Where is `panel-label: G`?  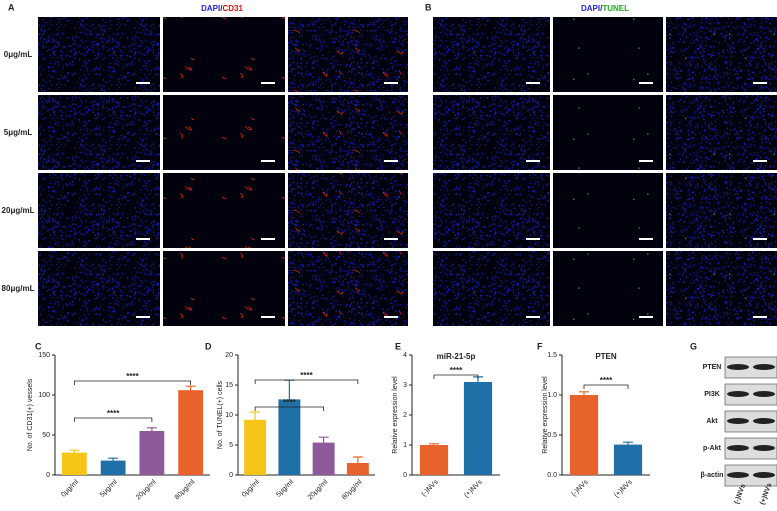 panel-label: G is located at coordinates (693, 346).